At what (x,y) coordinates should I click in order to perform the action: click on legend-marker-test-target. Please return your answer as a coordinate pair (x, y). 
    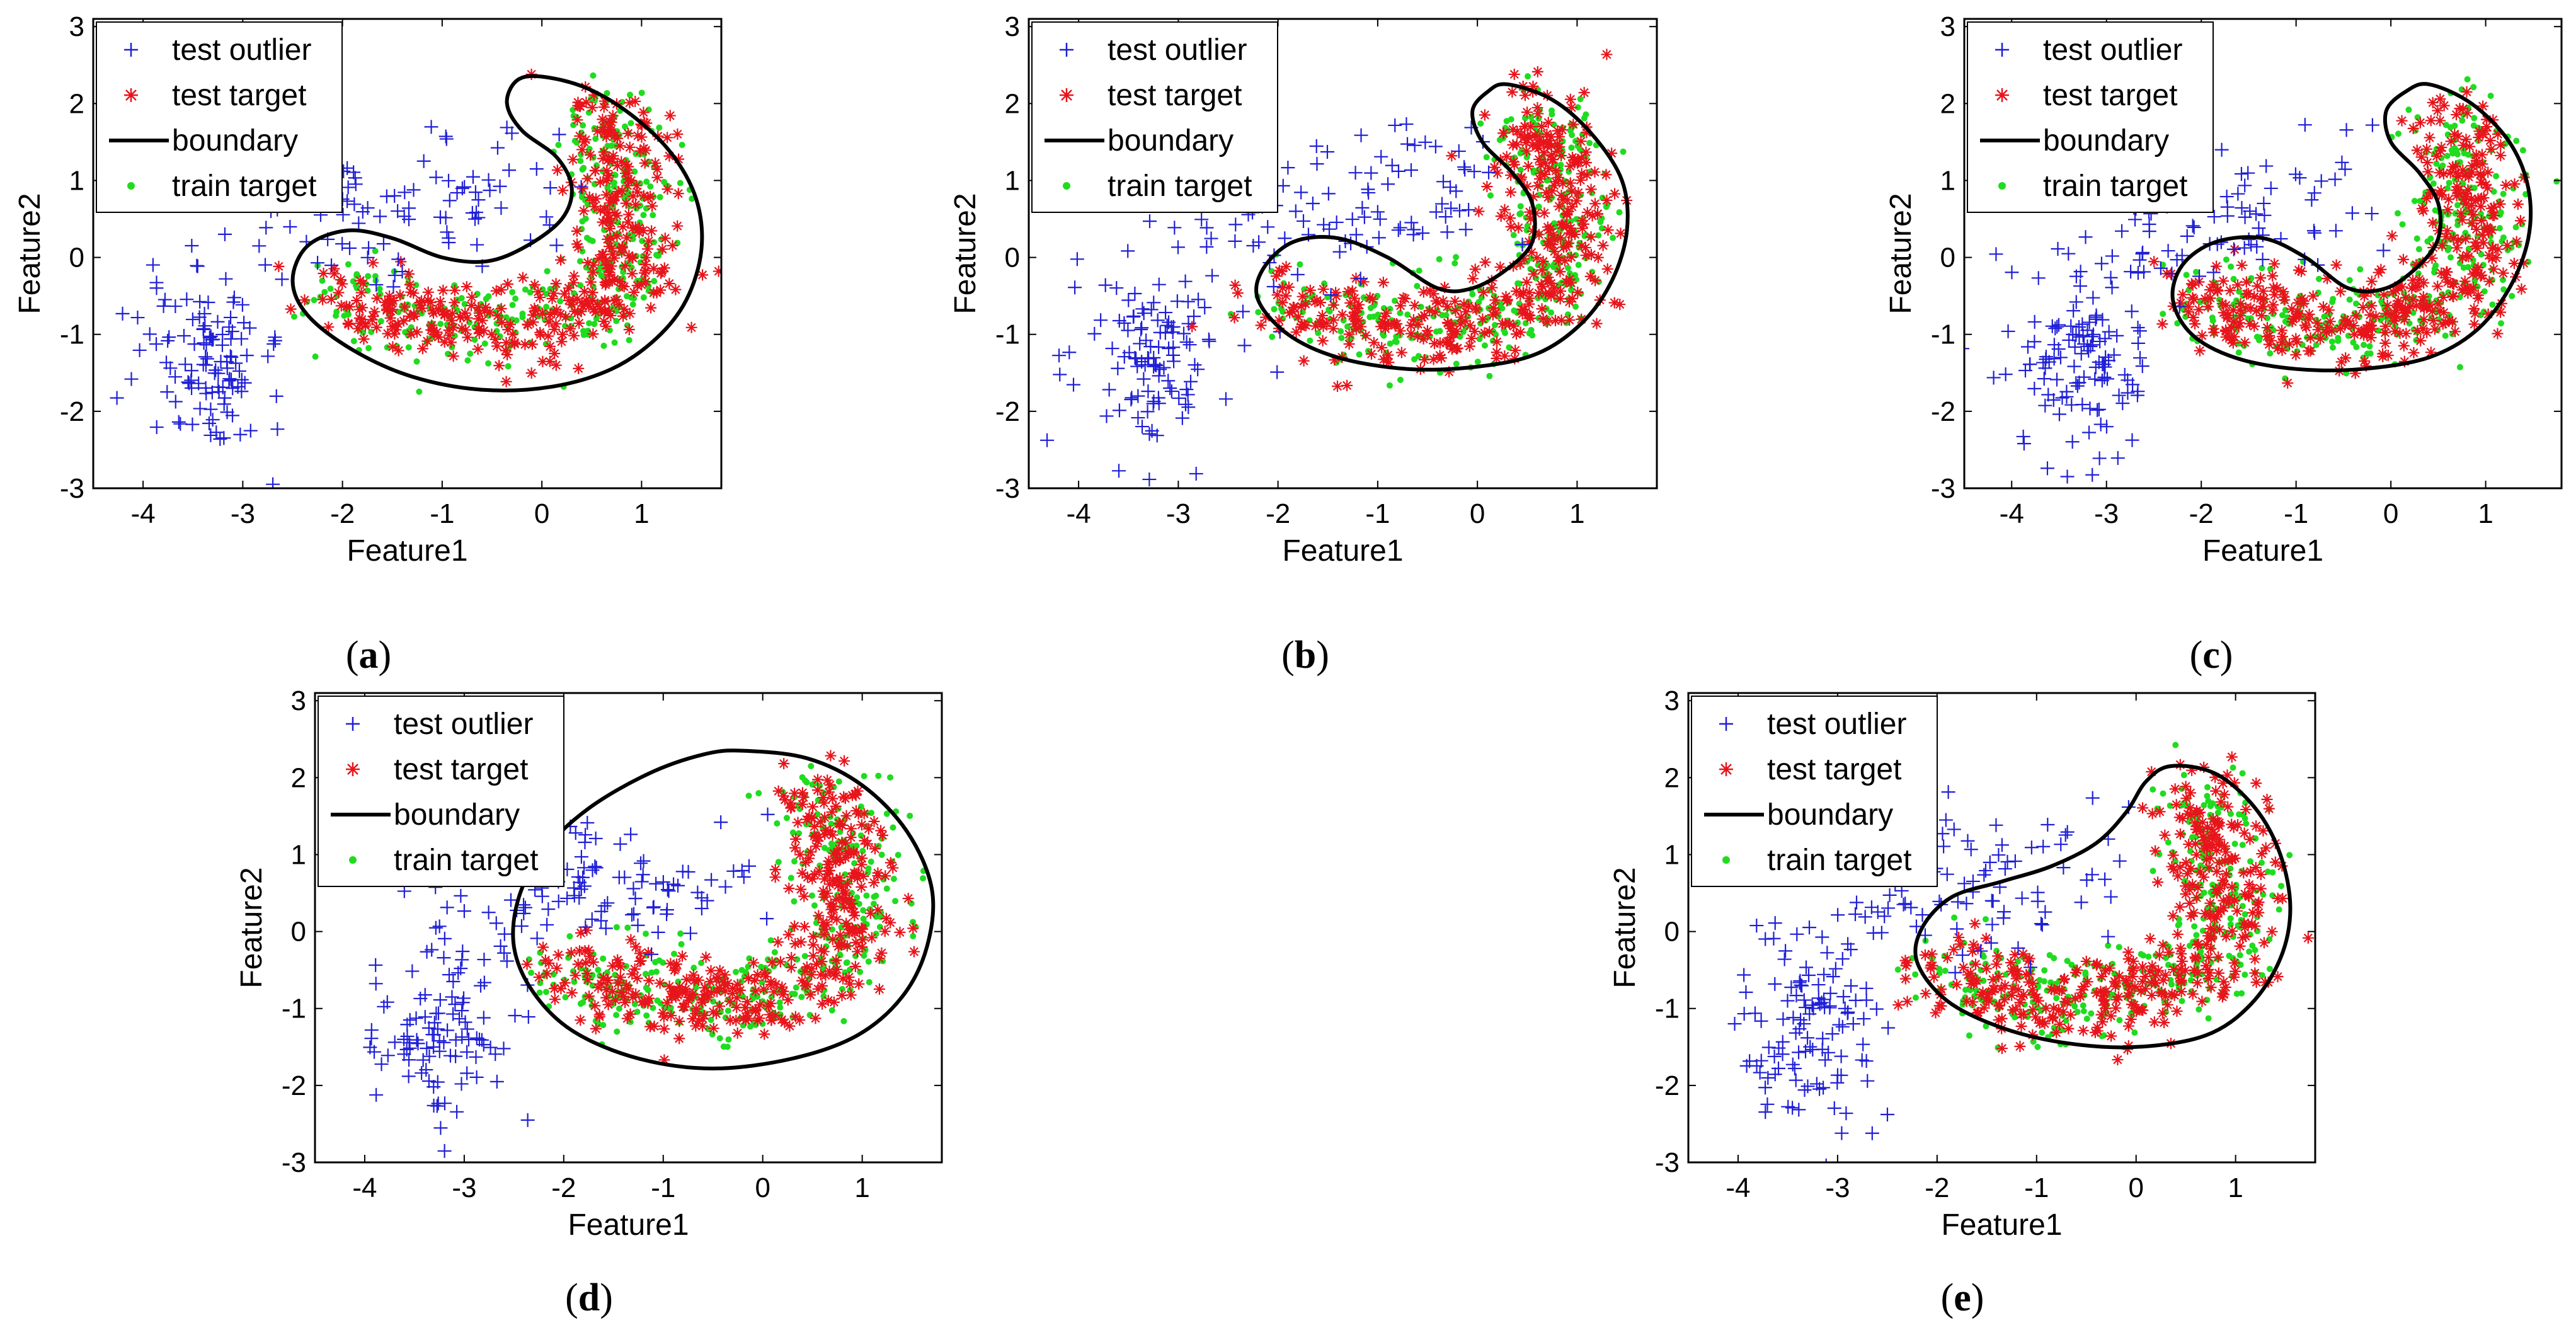
    Looking at the image, I should click on (131, 95).